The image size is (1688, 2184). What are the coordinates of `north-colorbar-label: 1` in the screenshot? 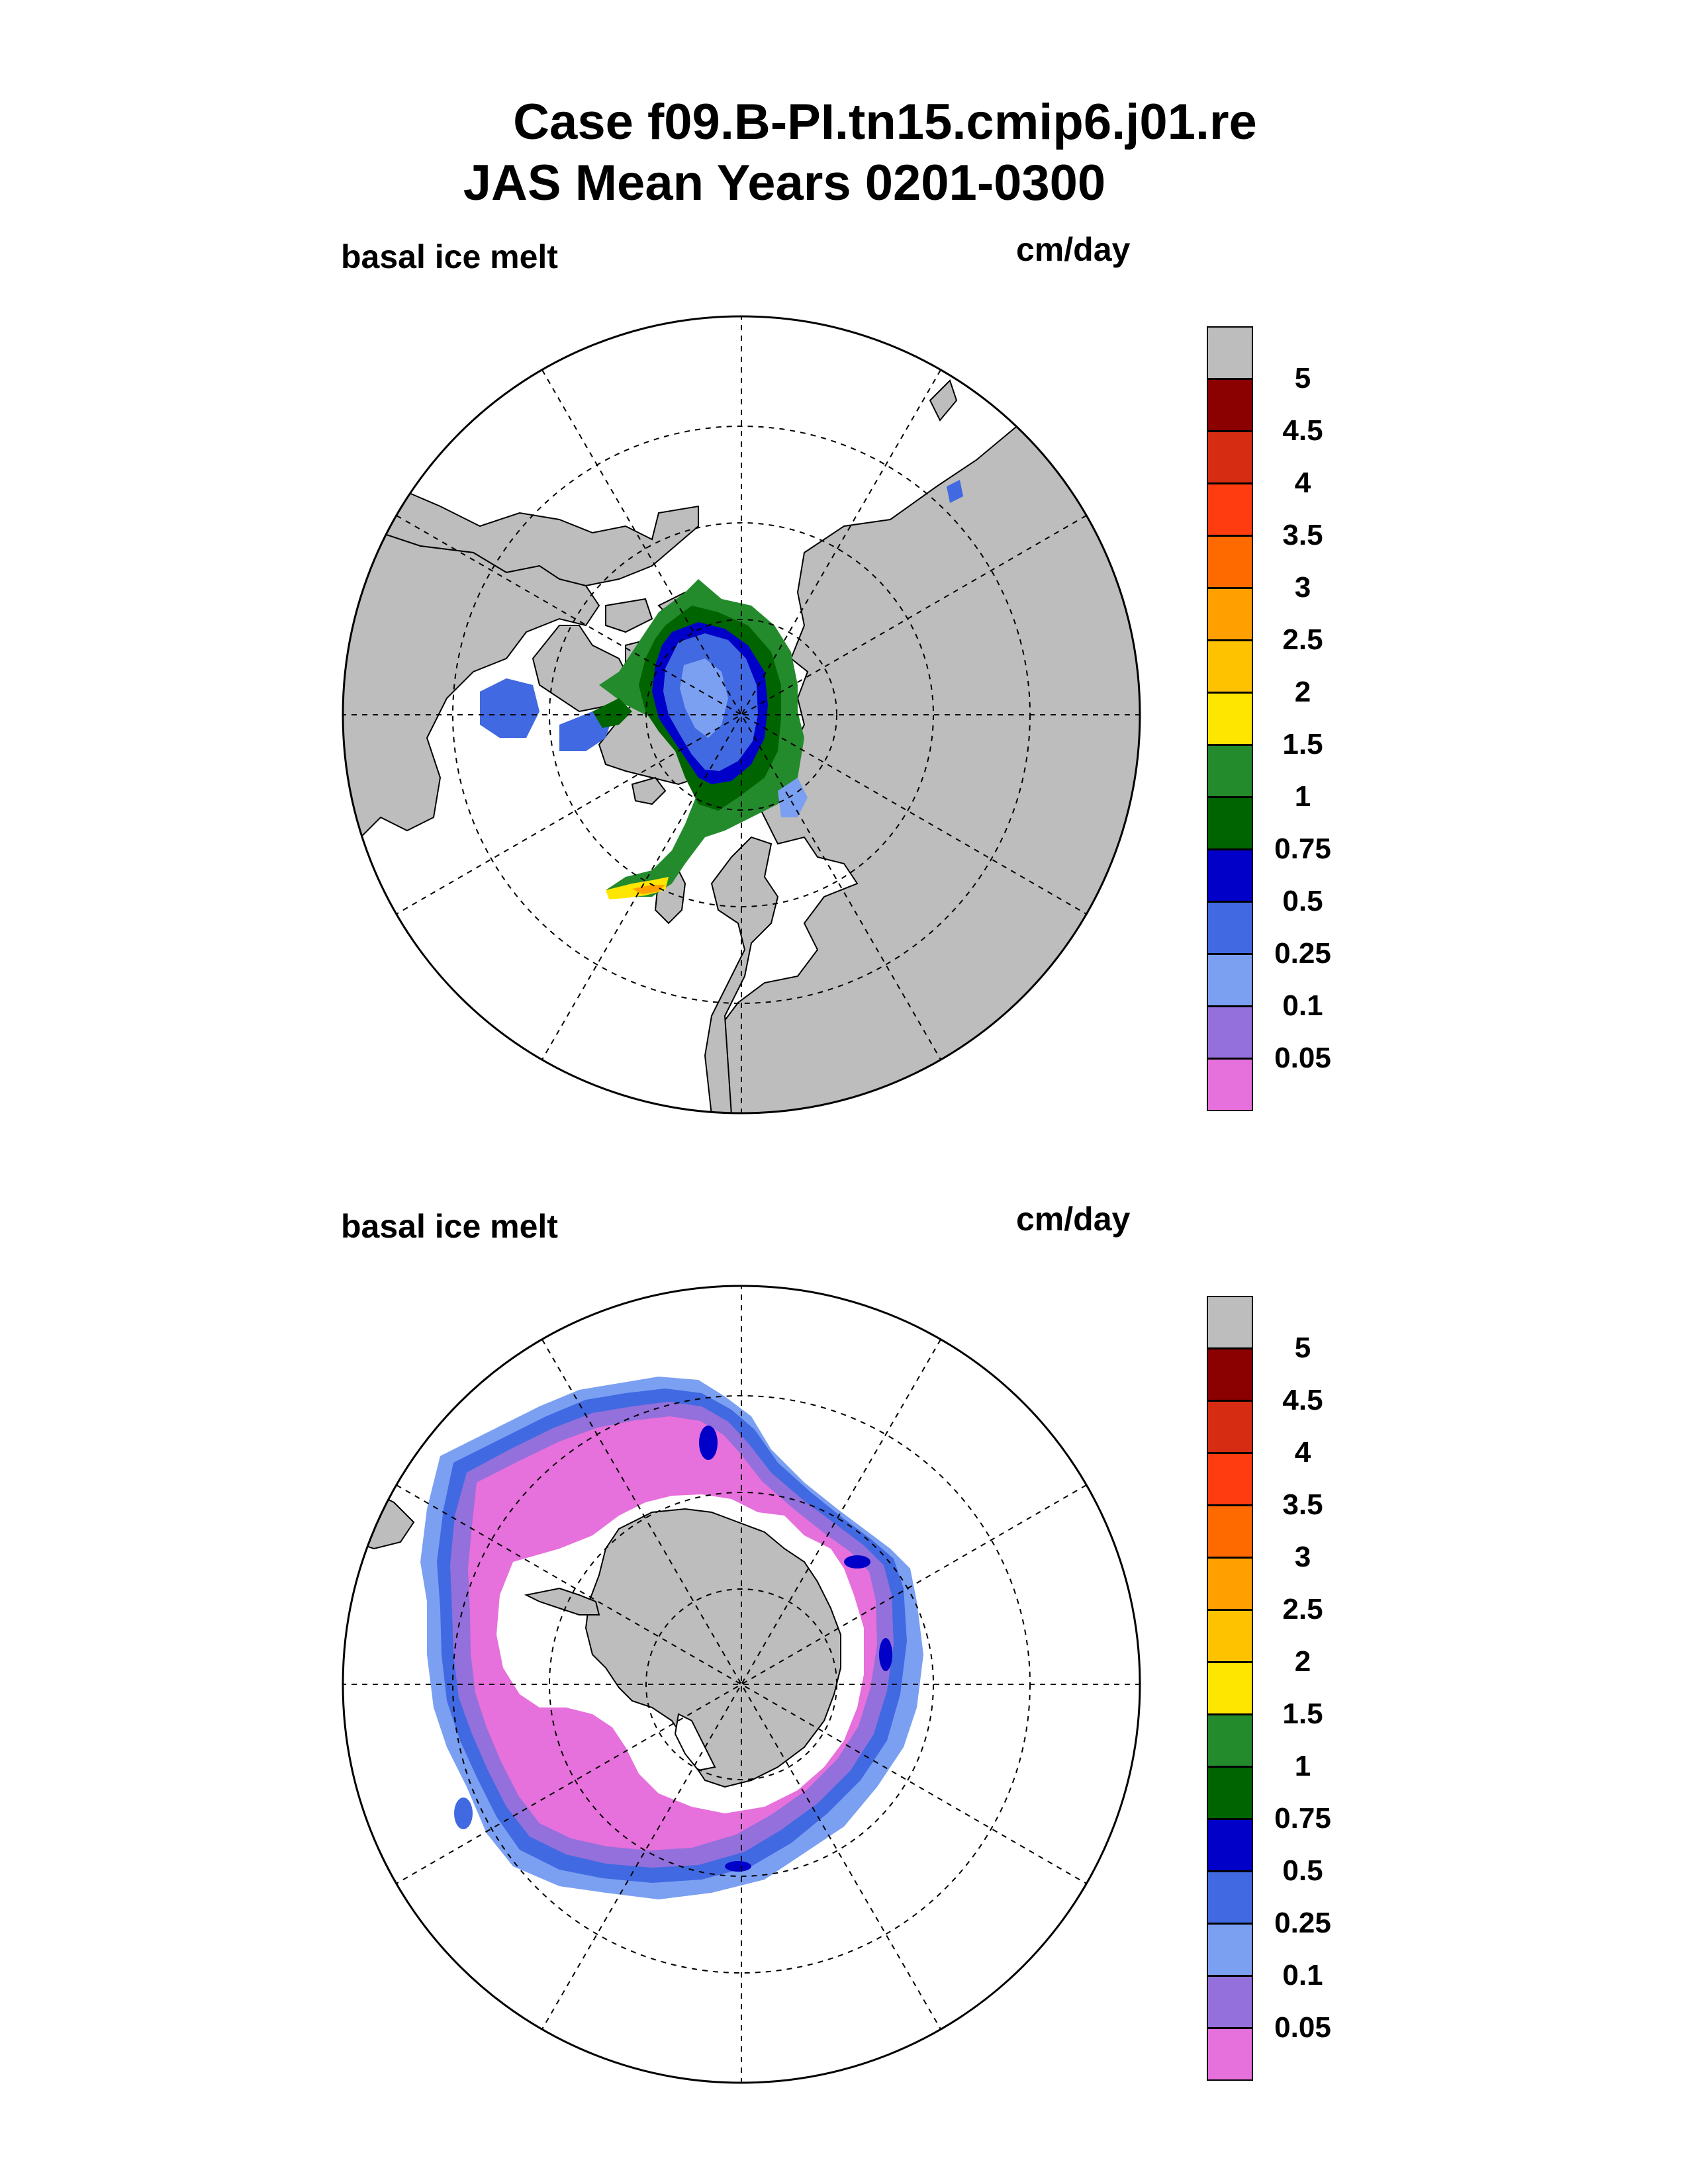 It's located at (1302, 796).